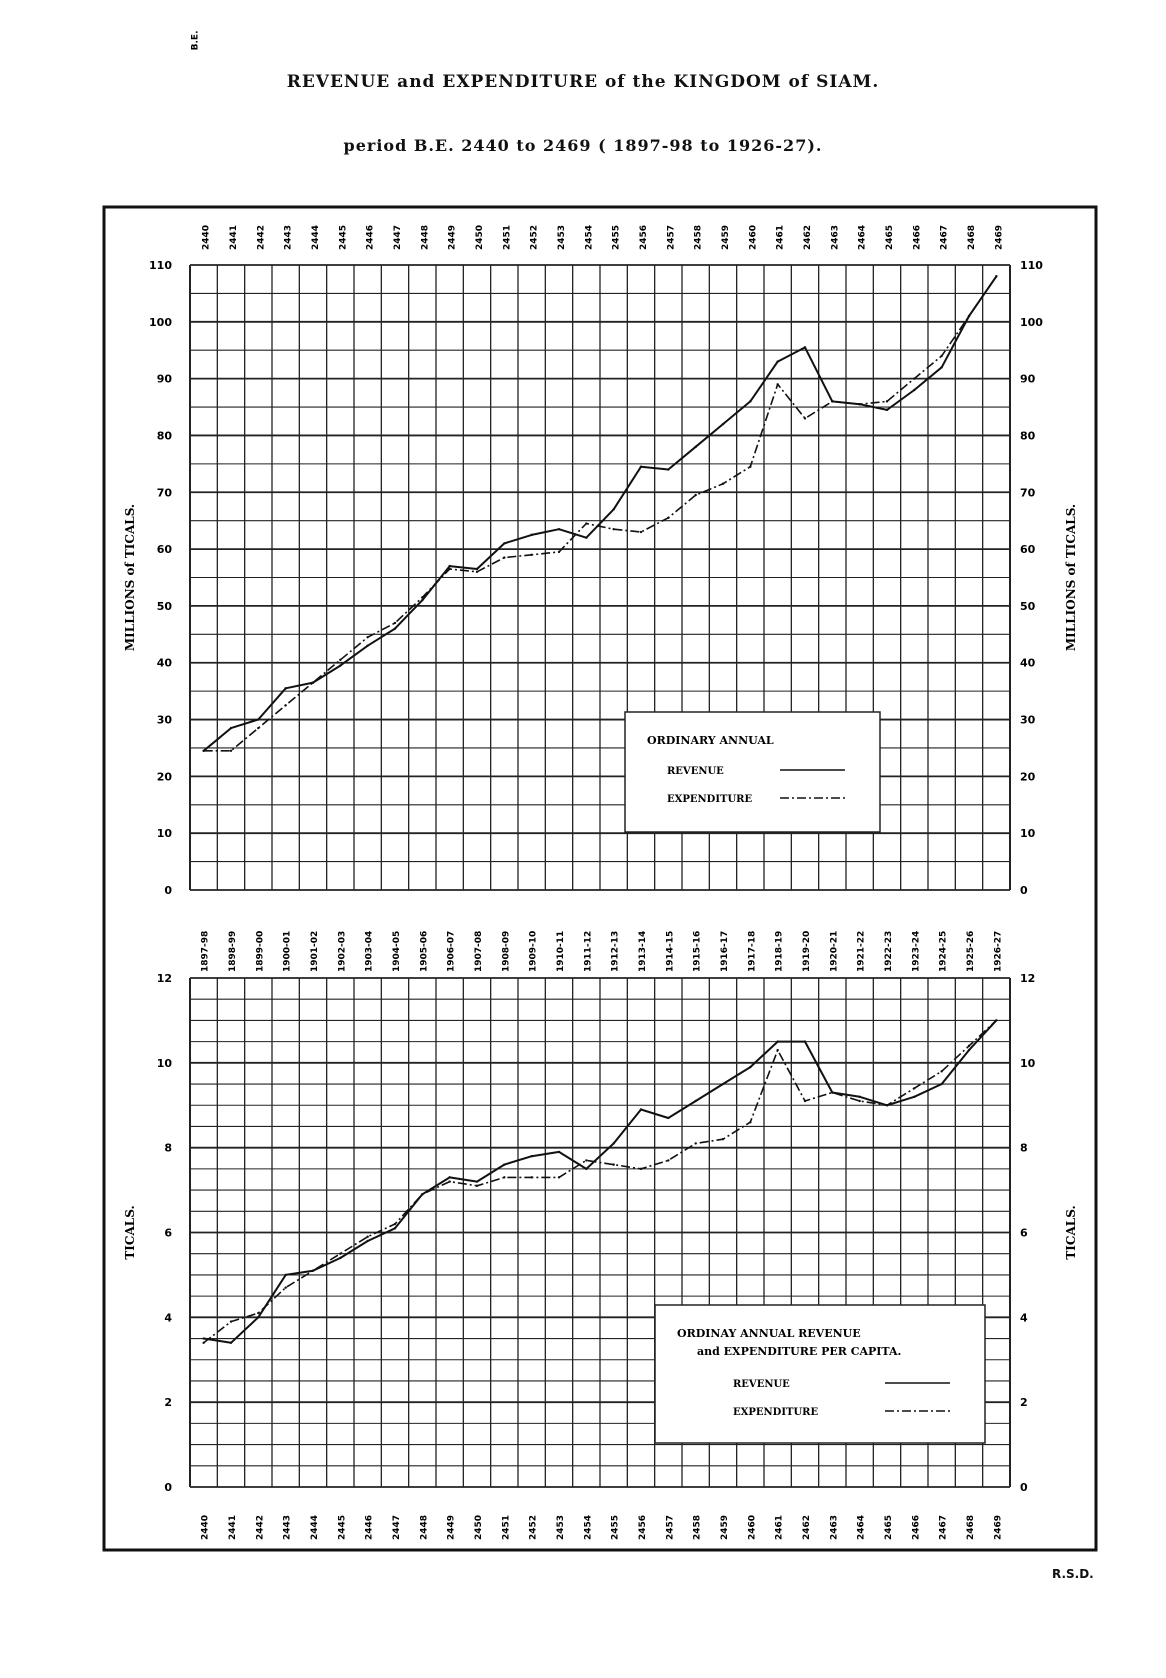 Image resolution: width=1166 pixels, height=1678 pixels. I want to click on x-tick-label-be-top: 2453, so click(562, 237).